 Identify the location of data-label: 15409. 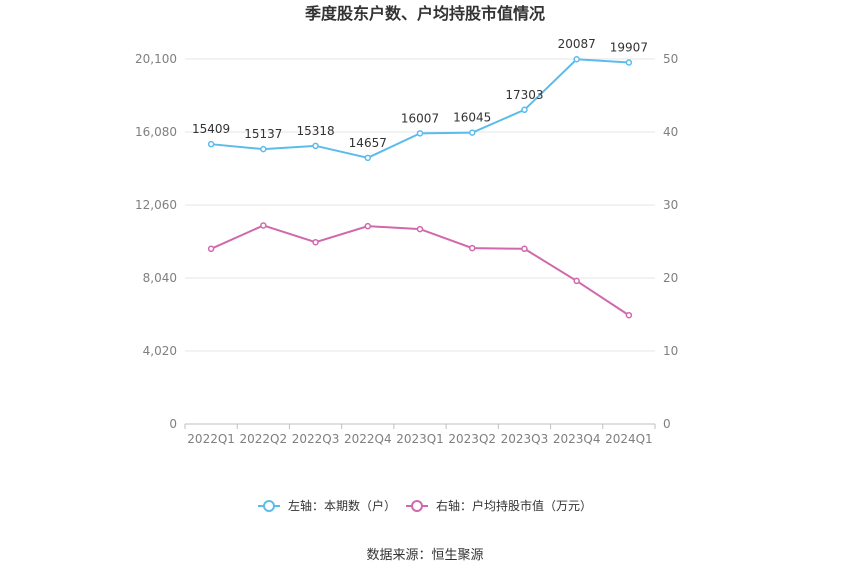
(211, 129).